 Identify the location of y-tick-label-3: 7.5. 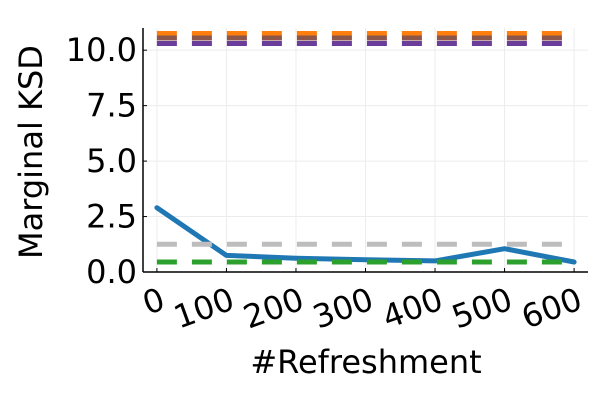
(111, 106).